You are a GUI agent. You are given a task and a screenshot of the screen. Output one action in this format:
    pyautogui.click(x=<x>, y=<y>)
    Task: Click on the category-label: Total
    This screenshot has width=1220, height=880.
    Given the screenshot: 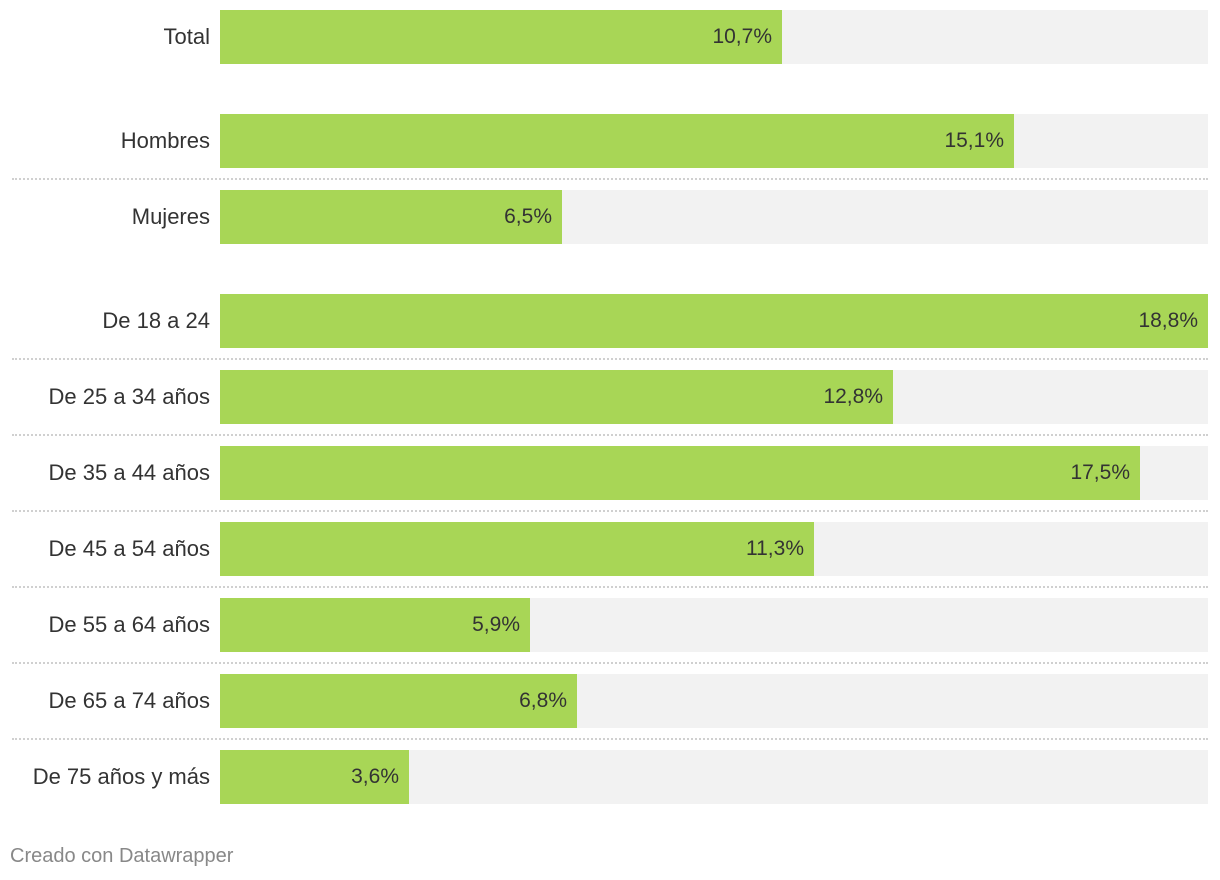 What is the action you would take?
    pyautogui.click(x=186, y=36)
    